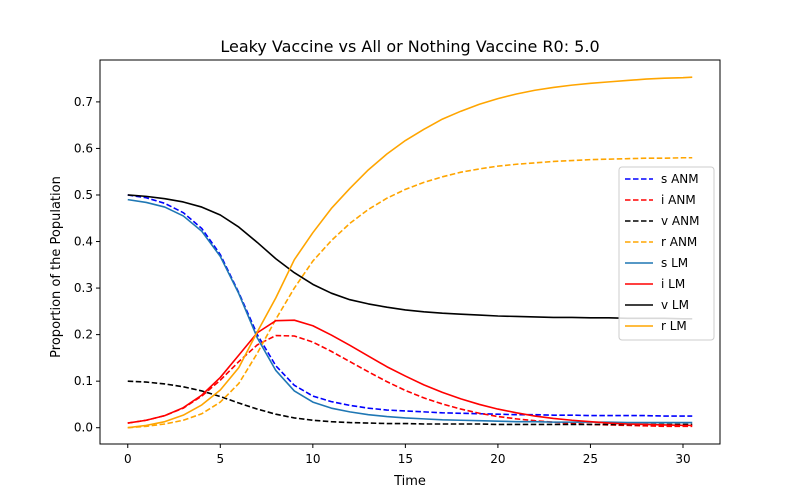 The height and width of the screenshot is (500, 800). Describe the element at coordinates (83, 428) in the screenshot. I see `y-tick-label: 0.0` at that location.